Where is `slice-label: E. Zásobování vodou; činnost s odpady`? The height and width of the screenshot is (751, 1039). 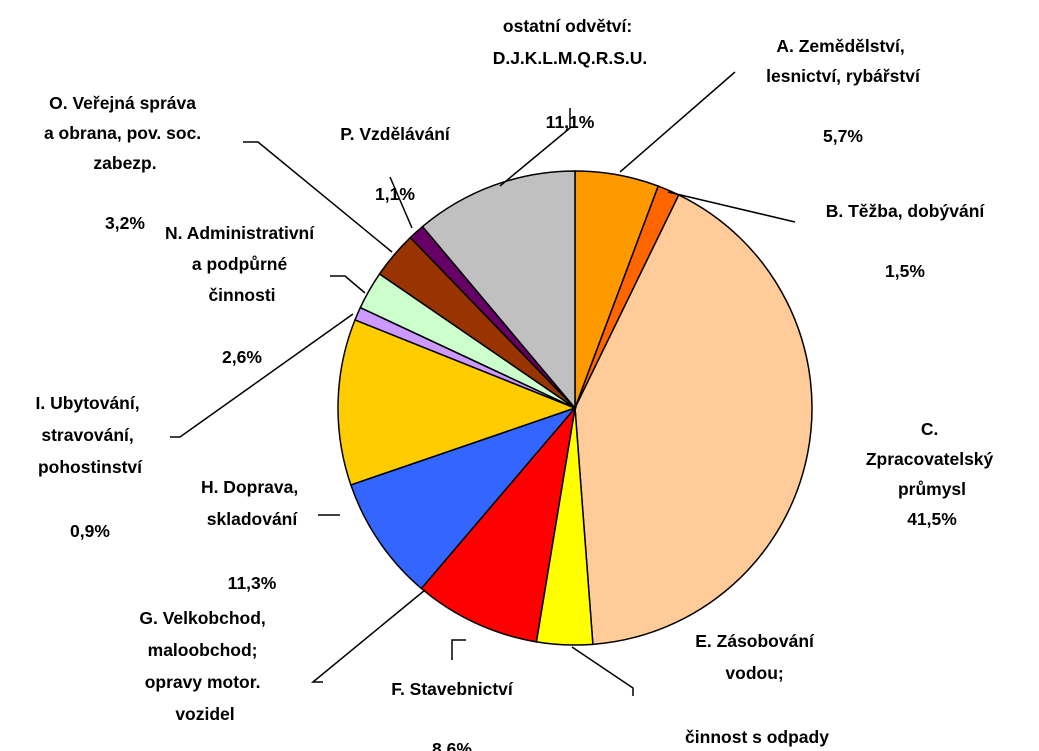
slice-label: E. Zásobování vodou; činnost s odpady is located at coordinates (757, 689).